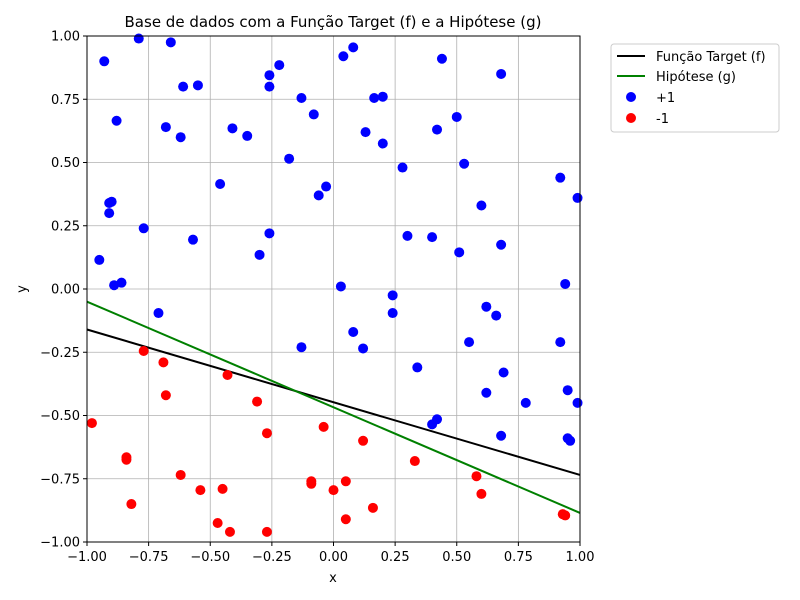 Image resolution: width=800 pixels, height=600 pixels. Describe the element at coordinates (696, 77) in the screenshot. I see `legend-label-hypothesis: Hipótese (g)` at that location.